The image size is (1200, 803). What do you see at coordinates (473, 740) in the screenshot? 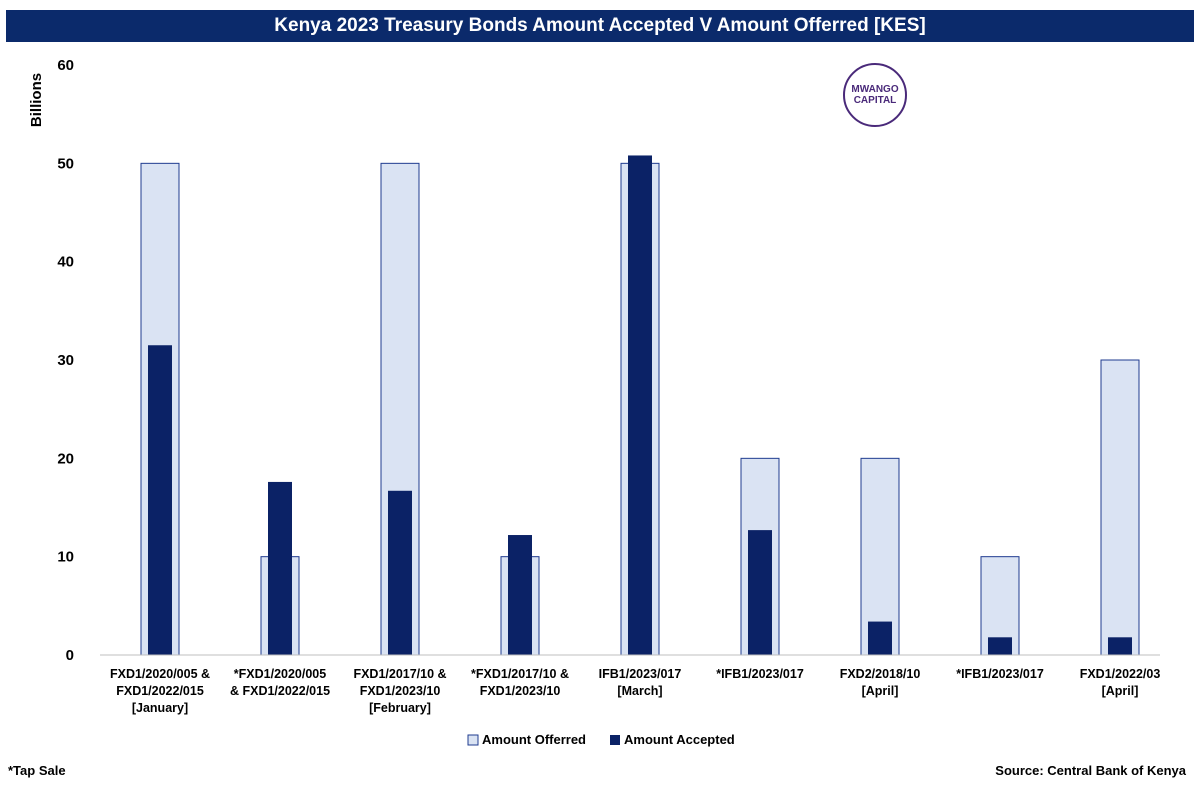
I see `legend-swatch-offered` at bounding box center [473, 740].